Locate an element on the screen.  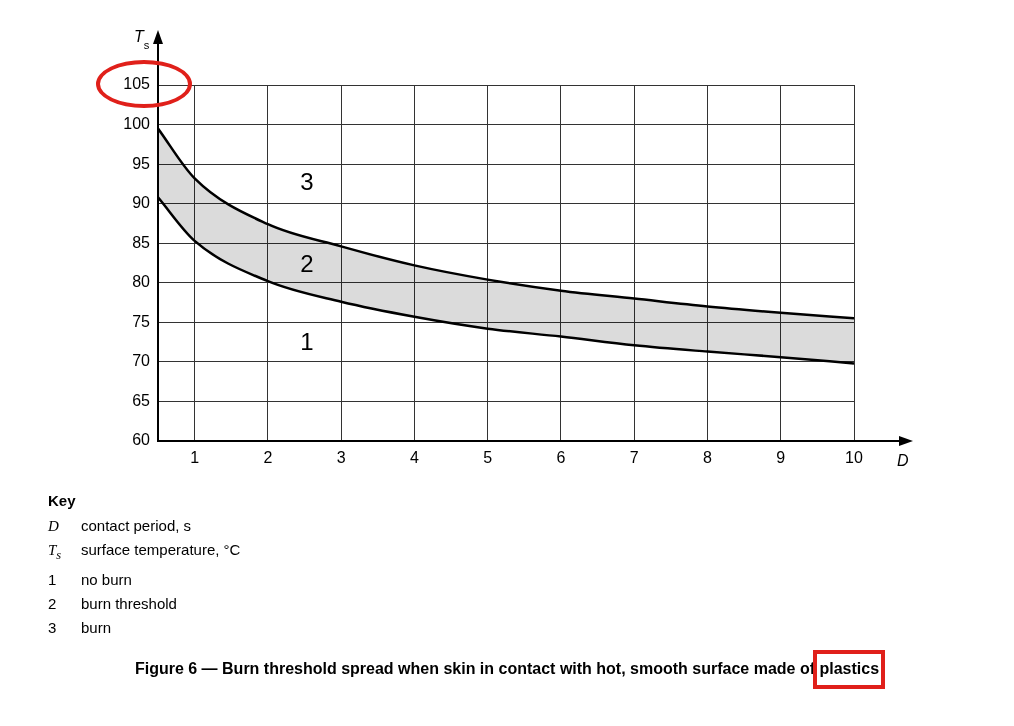
annotation: 2 is located at coordinates (307, 263).